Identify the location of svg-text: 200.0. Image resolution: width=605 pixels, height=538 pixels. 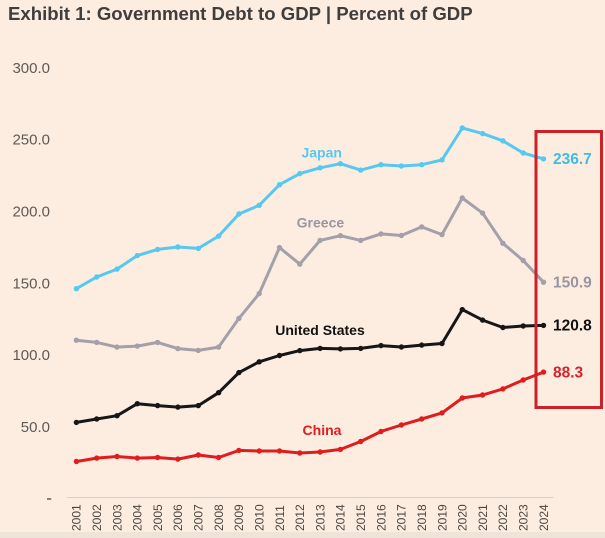
(31, 212).